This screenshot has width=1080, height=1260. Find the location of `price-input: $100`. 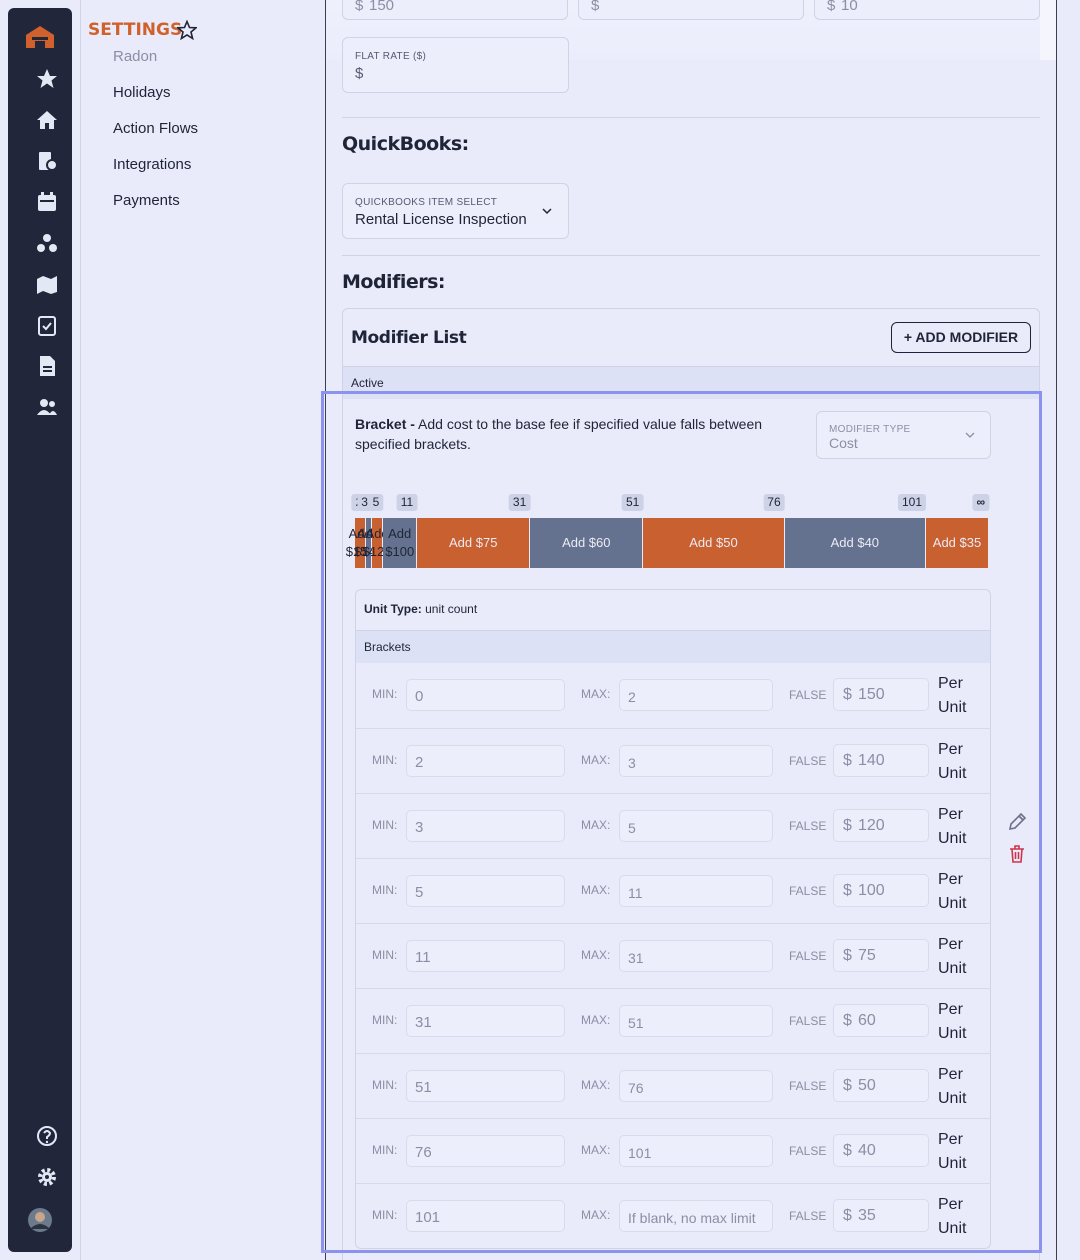

price-input: $100 is located at coordinates (881, 890).